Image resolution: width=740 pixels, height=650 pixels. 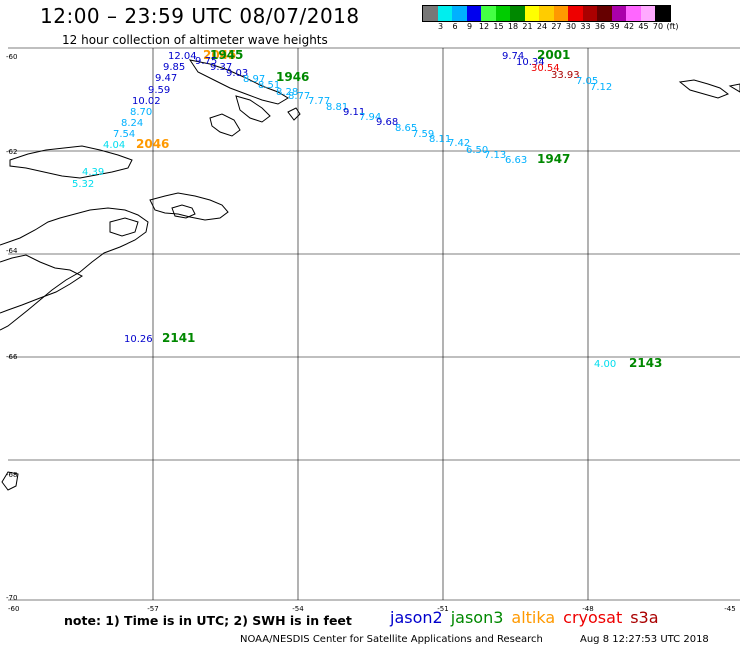 I want to click on colorbar-label: 18, so click(x=513, y=26).